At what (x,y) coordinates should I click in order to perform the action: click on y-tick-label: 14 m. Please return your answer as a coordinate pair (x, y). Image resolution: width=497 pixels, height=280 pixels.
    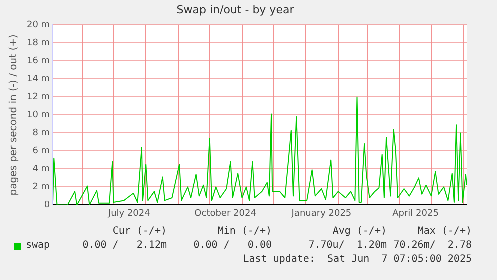
    Looking at the image, I should click on (38, 79).